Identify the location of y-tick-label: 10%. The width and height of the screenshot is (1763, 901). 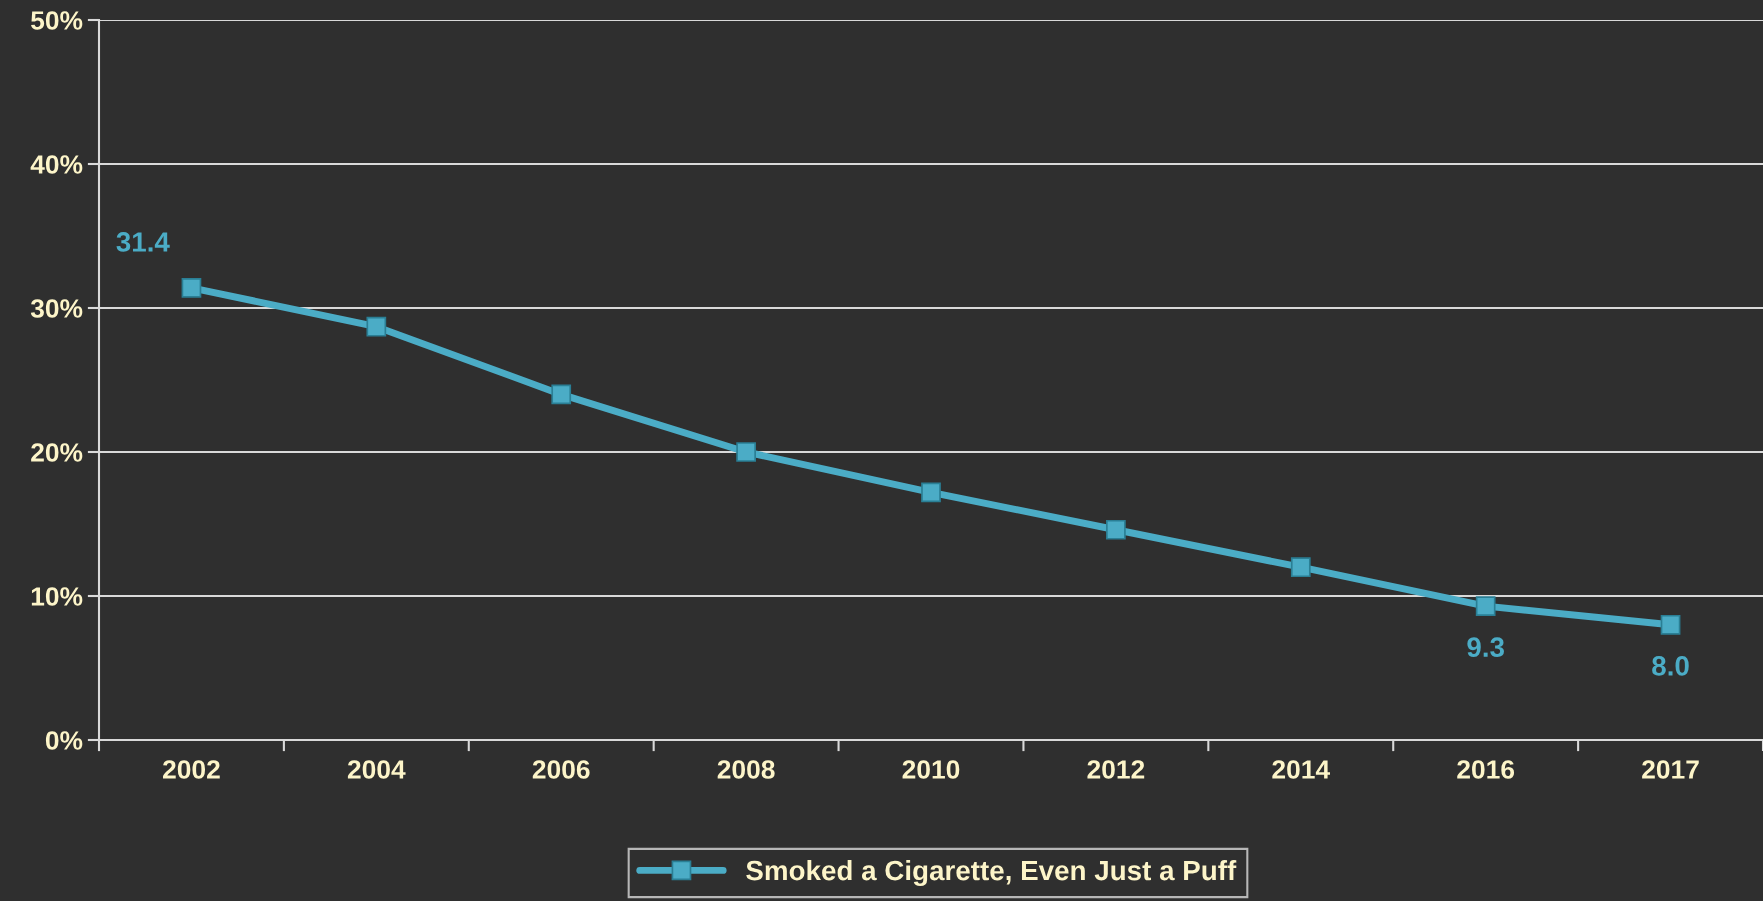
(57, 596).